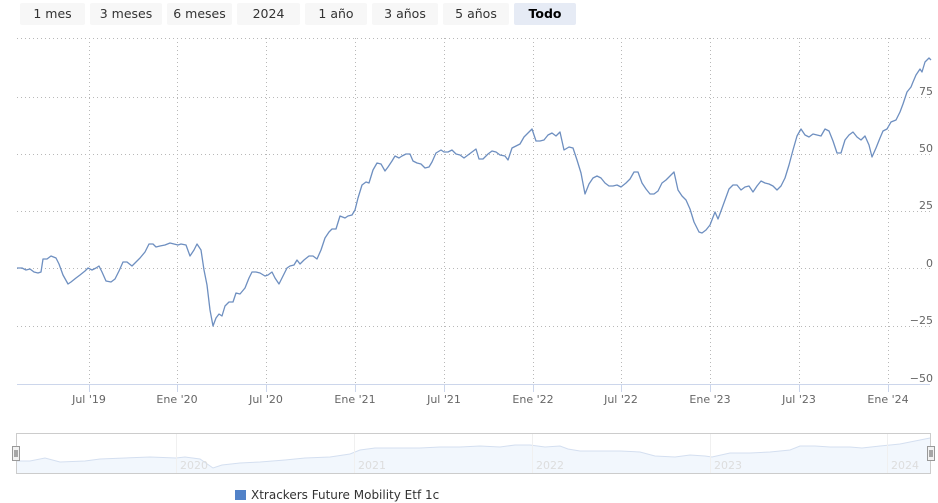 This screenshot has width=938, height=503. Describe the element at coordinates (532, 399) in the screenshot. I see `x-tick-label: Ene '22` at that location.